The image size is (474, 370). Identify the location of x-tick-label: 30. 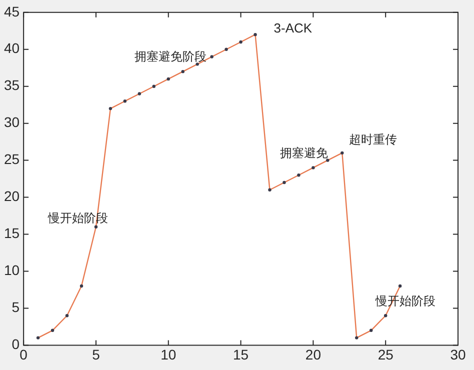
(458, 354).